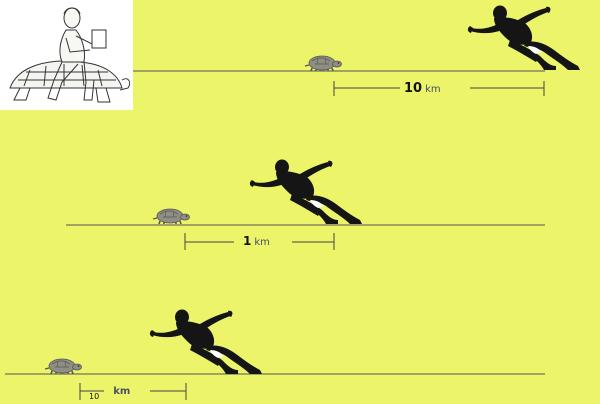 The width and height of the screenshot is (600, 404). I want to click on distance-label-scene-1: 10 km, so click(422, 88).